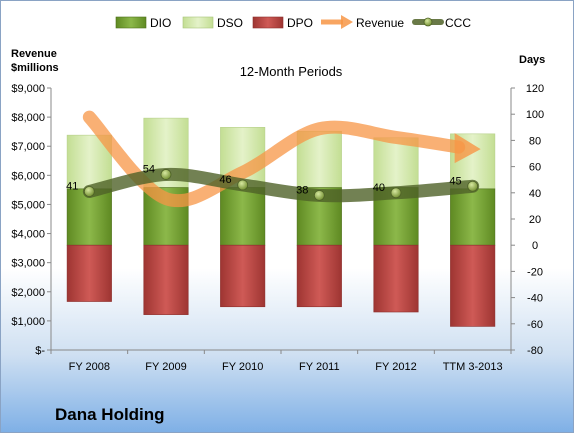  What do you see at coordinates (35, 68) in the screenshot?
I see `left-axis-label-line2: $millions` at bounding box center [35, 68].